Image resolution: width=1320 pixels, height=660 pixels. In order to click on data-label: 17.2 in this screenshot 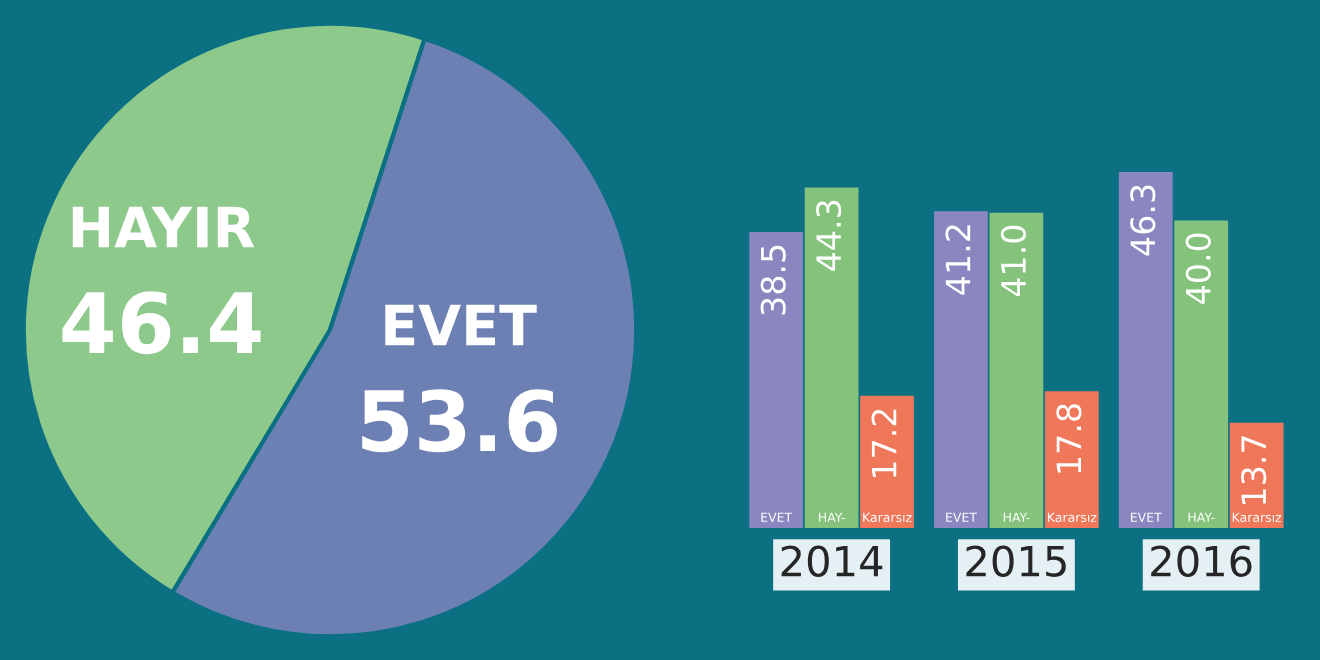, I will do `click(884, 443)`.